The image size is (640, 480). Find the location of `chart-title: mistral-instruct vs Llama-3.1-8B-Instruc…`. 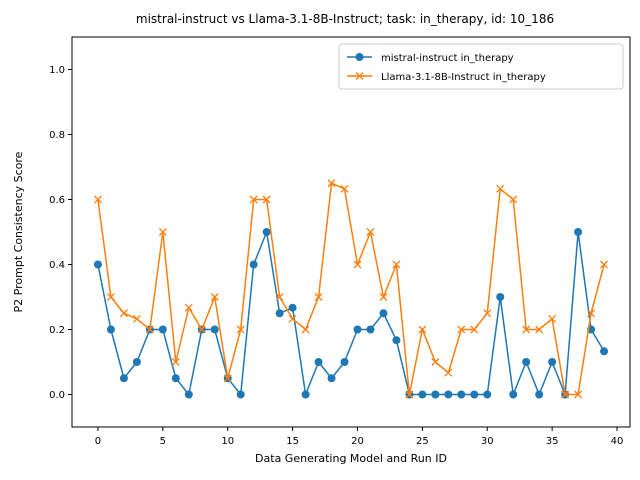

chart-title: mistral-instruct vs Llama-3.1-8B-Instruc… is located at coordinates (345, 19).